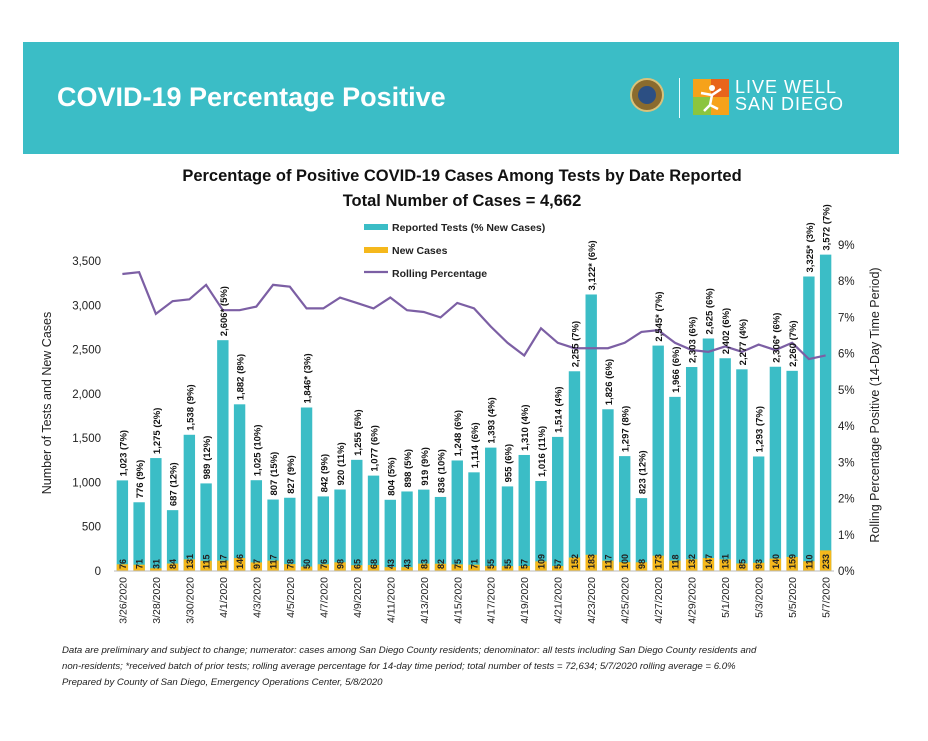  What do you see at coordinates (659, 600) in the screenshot?
I see `x-tick-label: 4/27/2020` at bounding box center [659, 600].